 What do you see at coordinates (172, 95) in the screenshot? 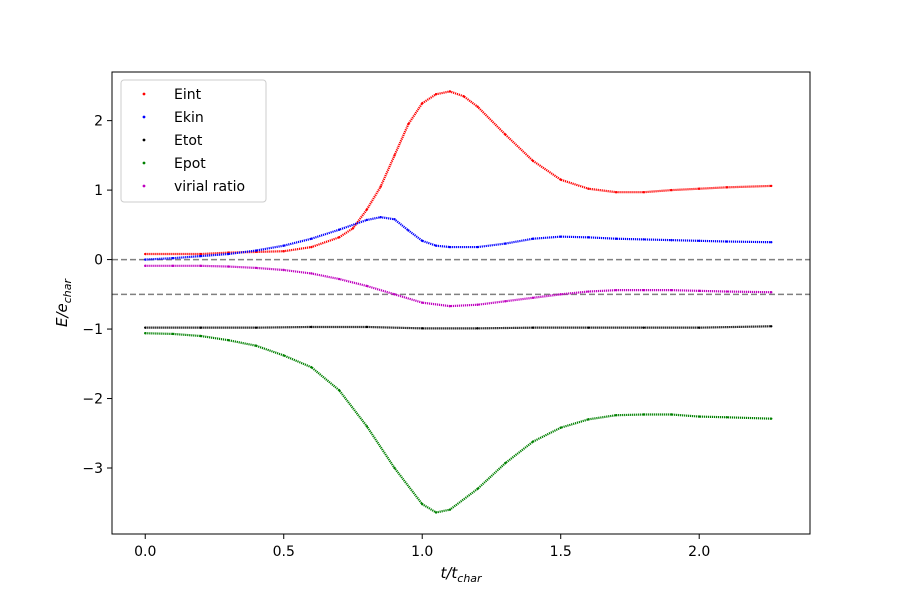
I see `legend-entry-eint: Eint` at bounding box center [172, 95].